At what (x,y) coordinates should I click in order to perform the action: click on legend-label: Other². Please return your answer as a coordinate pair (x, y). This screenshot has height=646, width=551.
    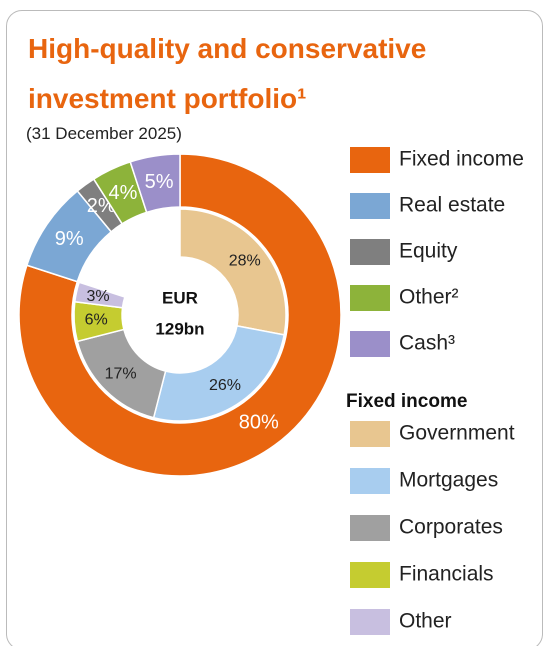
    Looking at the image, I should click on (429, 297).